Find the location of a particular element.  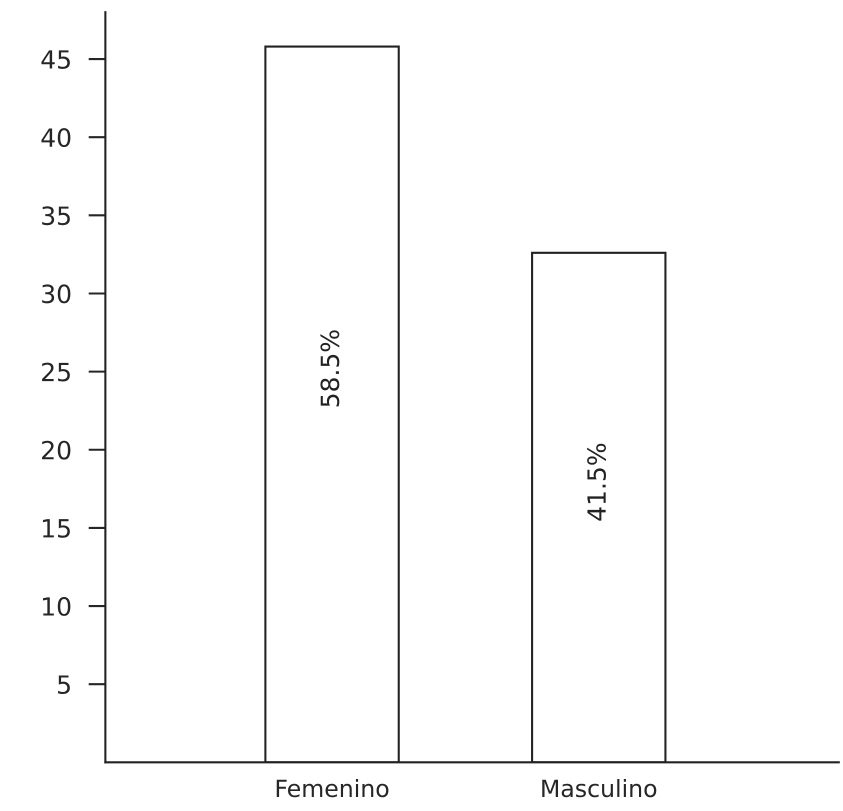

x-tick-label: Femenino is located at coordinates (332, 788).